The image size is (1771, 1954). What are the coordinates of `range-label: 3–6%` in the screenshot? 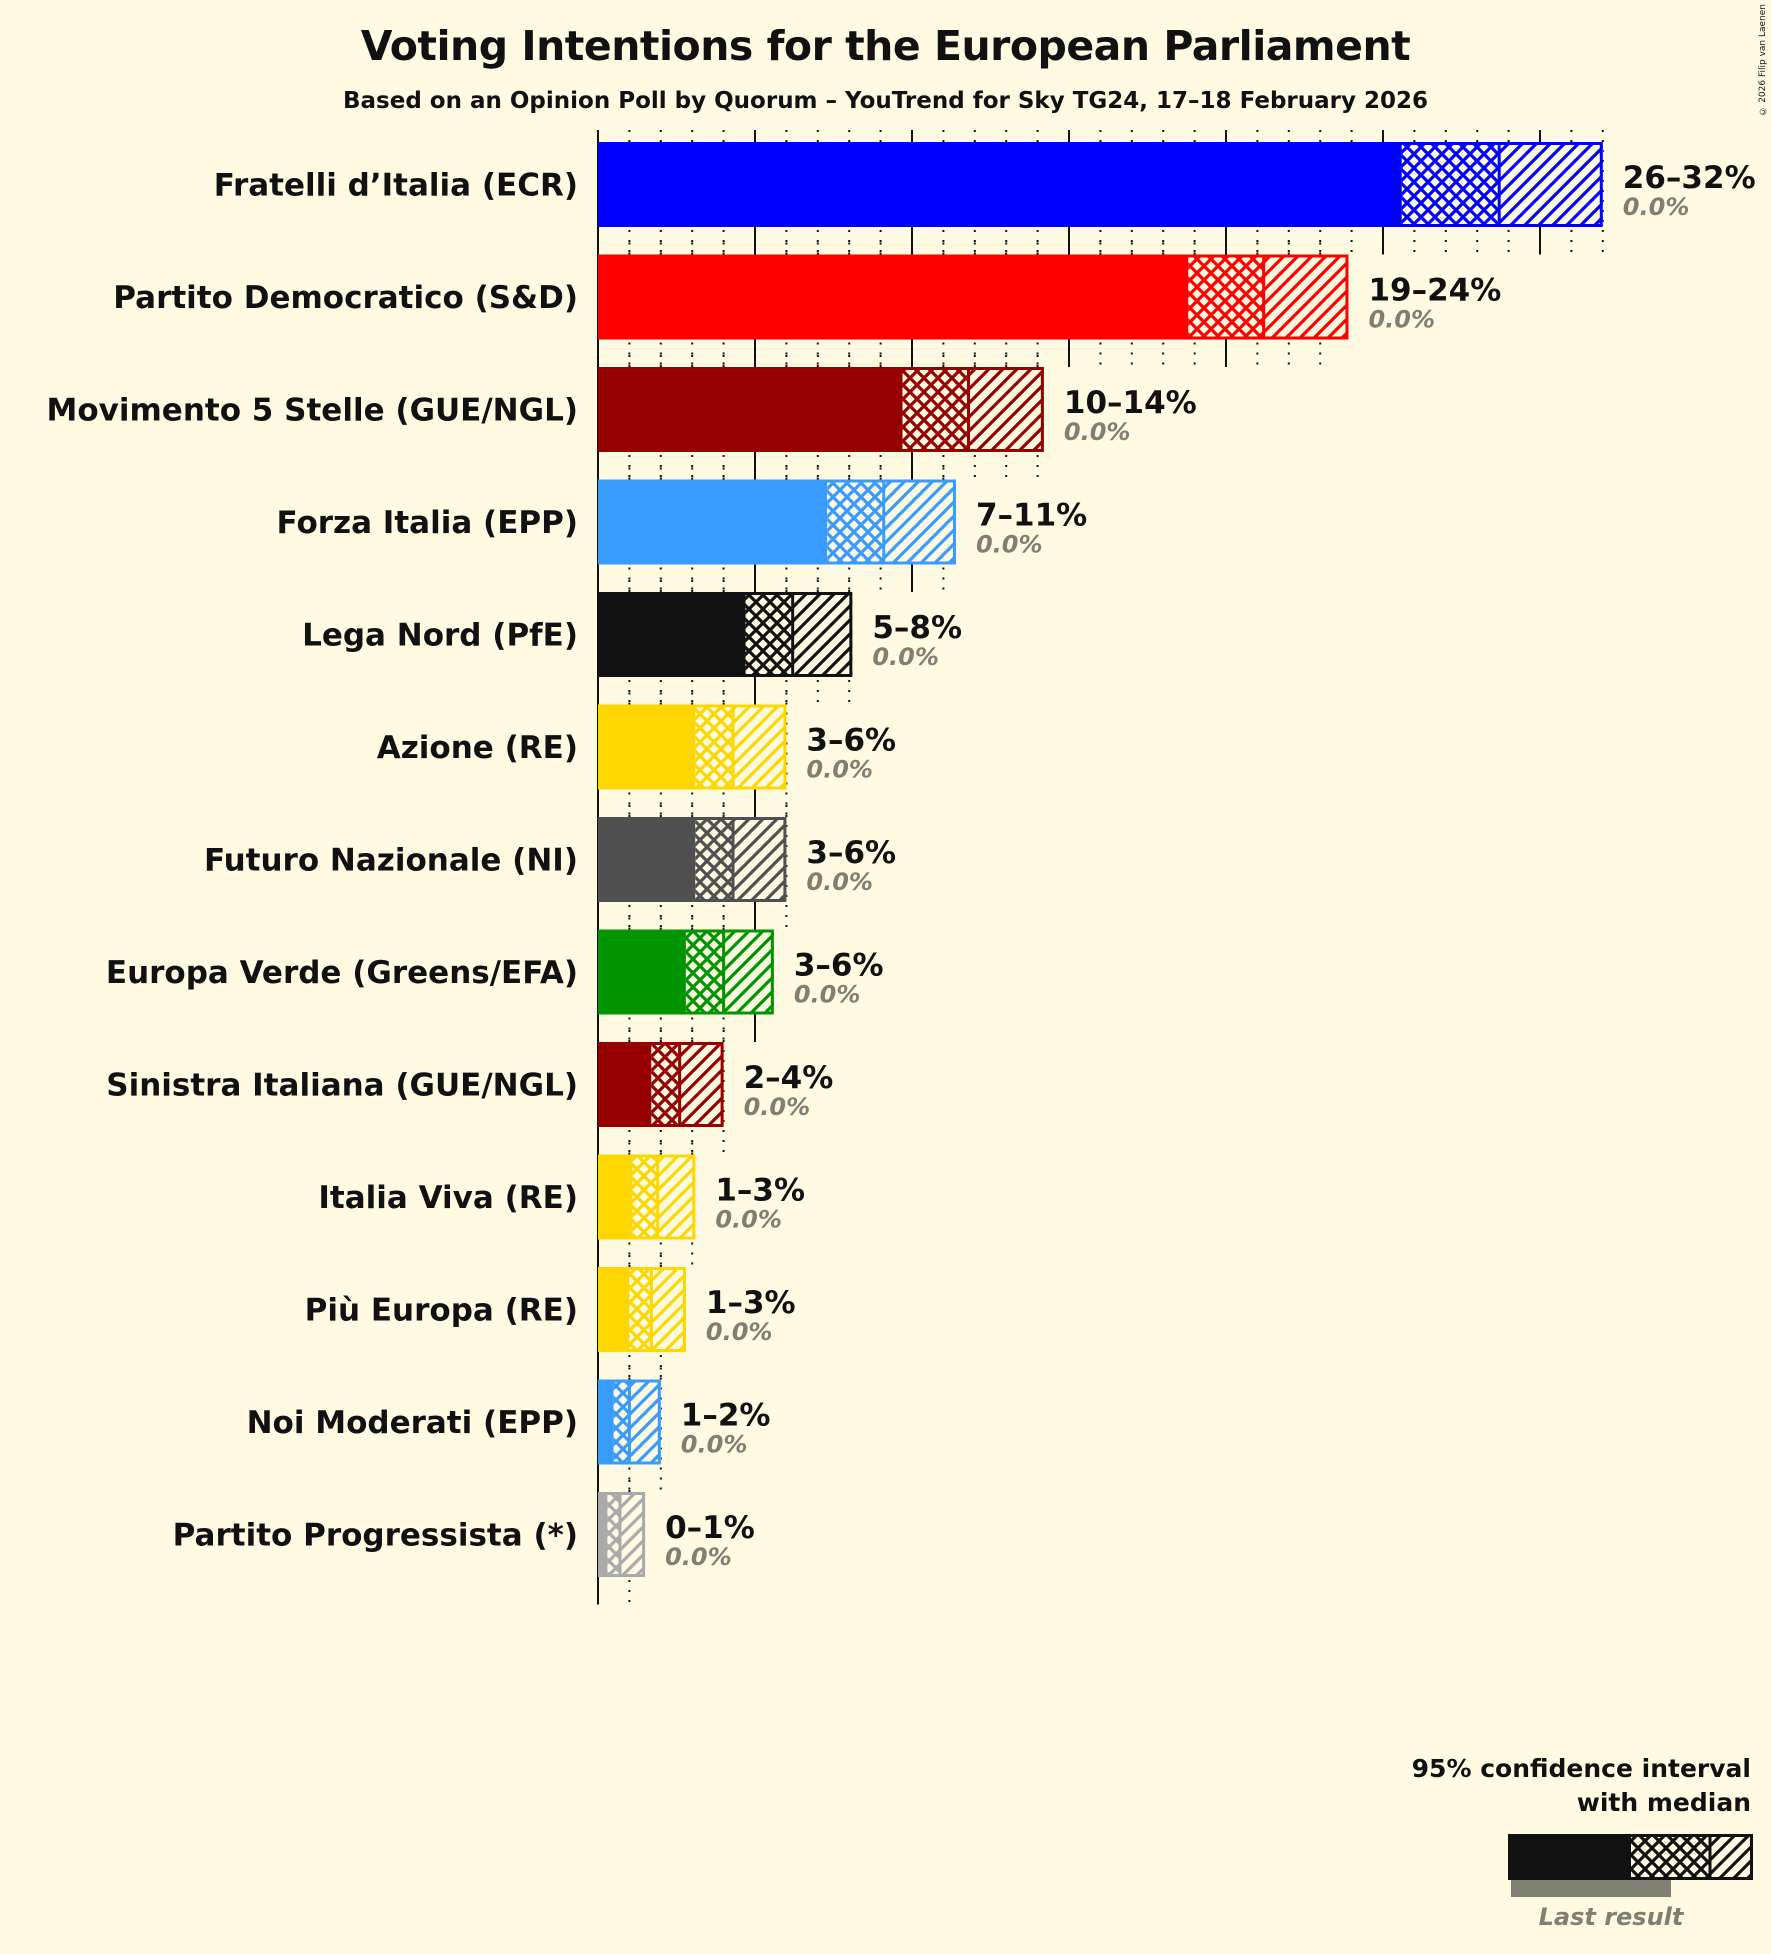 It's located at (839, 966).